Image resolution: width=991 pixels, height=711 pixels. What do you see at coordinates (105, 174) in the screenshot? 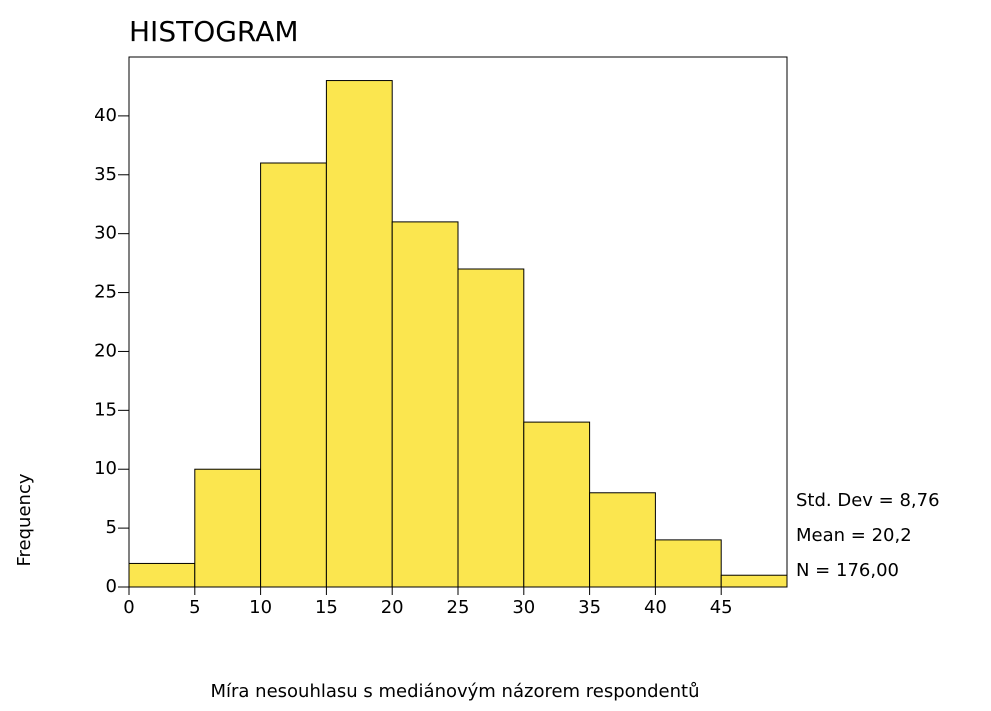
I see `y-tick-label: 35` at bounding box center [105, 174].